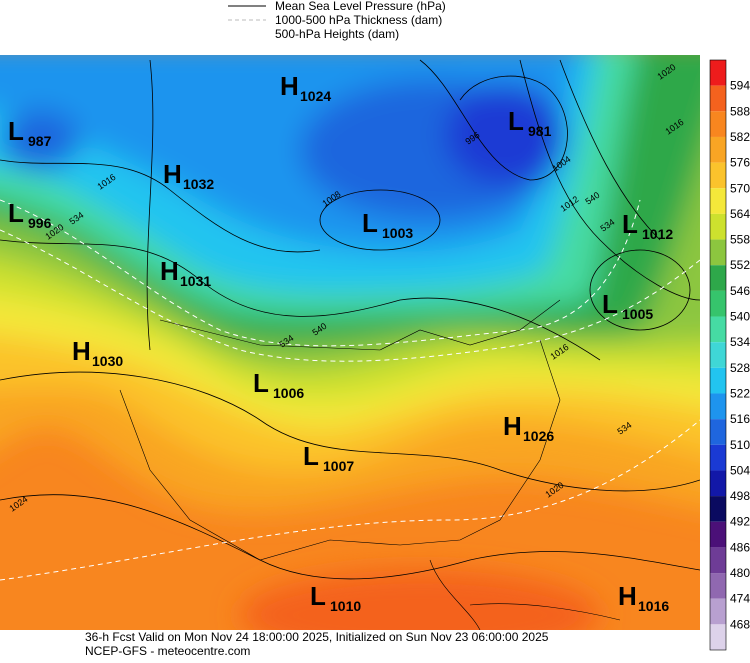 The height and width of the screenshot is (663, 750). Describe the element at coordinates (740, 522) in the screenshot. I see `colorbar-label: 492` at that location.